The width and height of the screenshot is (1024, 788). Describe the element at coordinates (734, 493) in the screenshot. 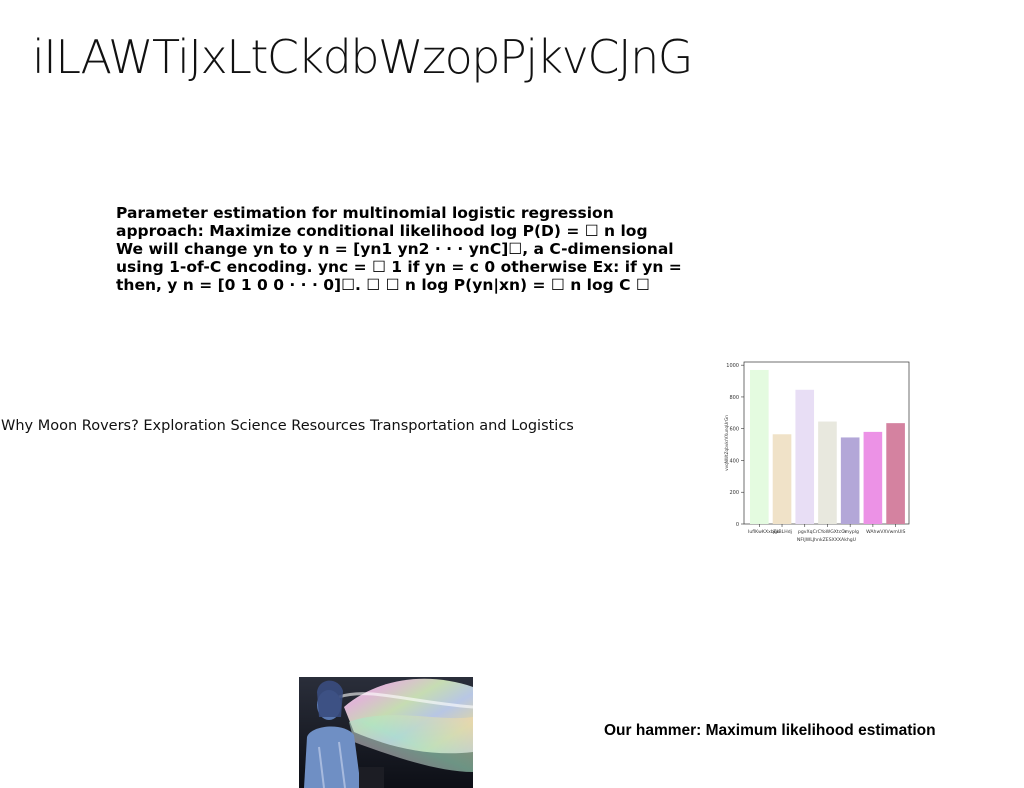

I see `y-tick-label: 200` at that location.